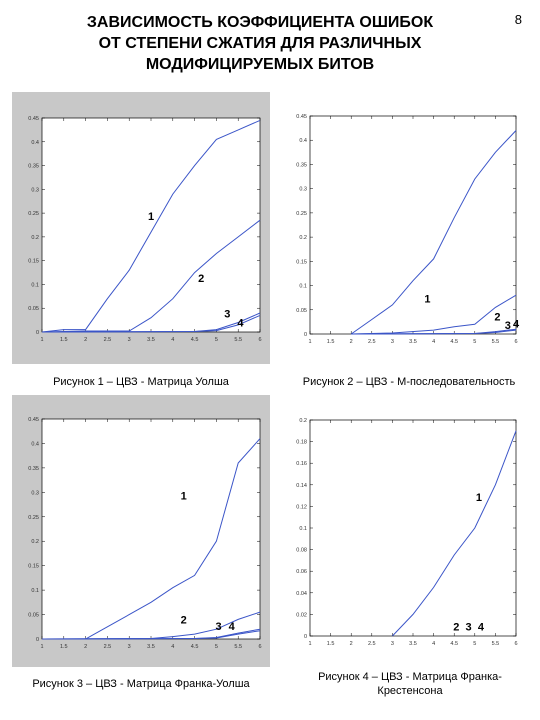 The height and width of the screenshot is (720, 540). I want to click on y-tick-label: 0.06, so click(301, 572).